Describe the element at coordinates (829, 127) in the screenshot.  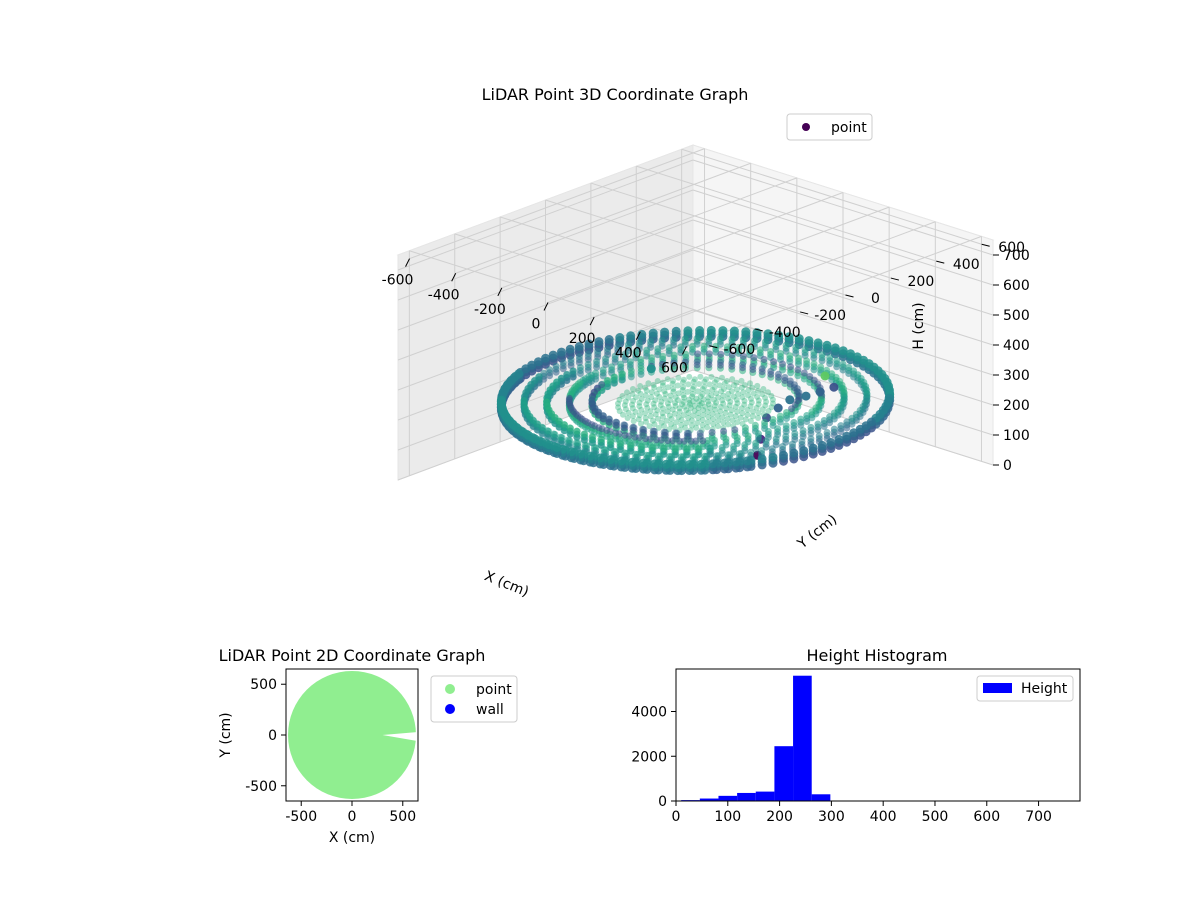
I see `3d-legend: point` at that location.